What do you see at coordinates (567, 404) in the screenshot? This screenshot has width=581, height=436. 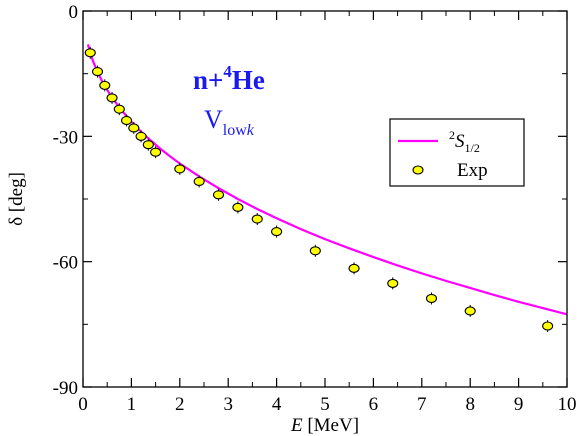 I see `x-tick-label: 10` at bounding box center [567, 404].